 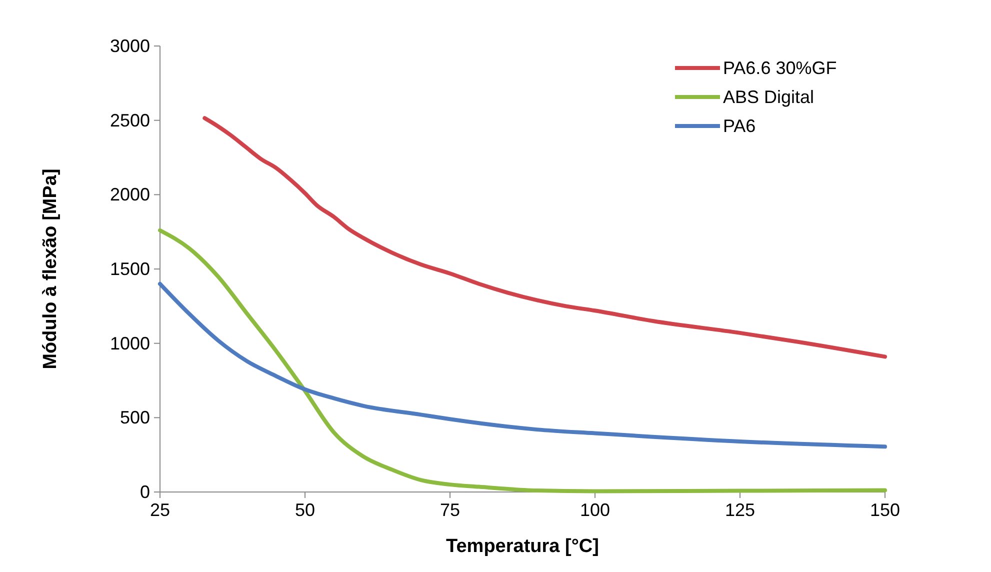 I want to click on x-tick-label: 75, so click(x=450, y=510).